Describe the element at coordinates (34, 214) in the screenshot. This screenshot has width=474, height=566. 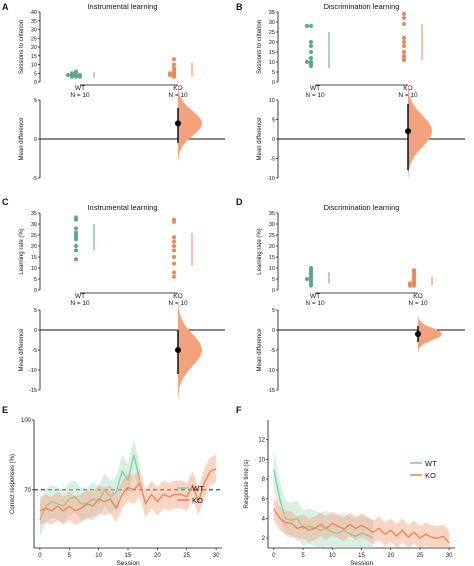
I see `y-tick-label: 35` at that location.